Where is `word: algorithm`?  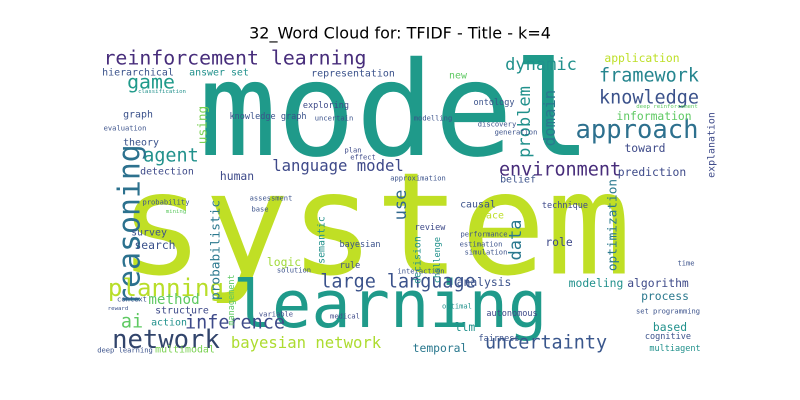 word: algorithm is located at coordinates (658, 283).